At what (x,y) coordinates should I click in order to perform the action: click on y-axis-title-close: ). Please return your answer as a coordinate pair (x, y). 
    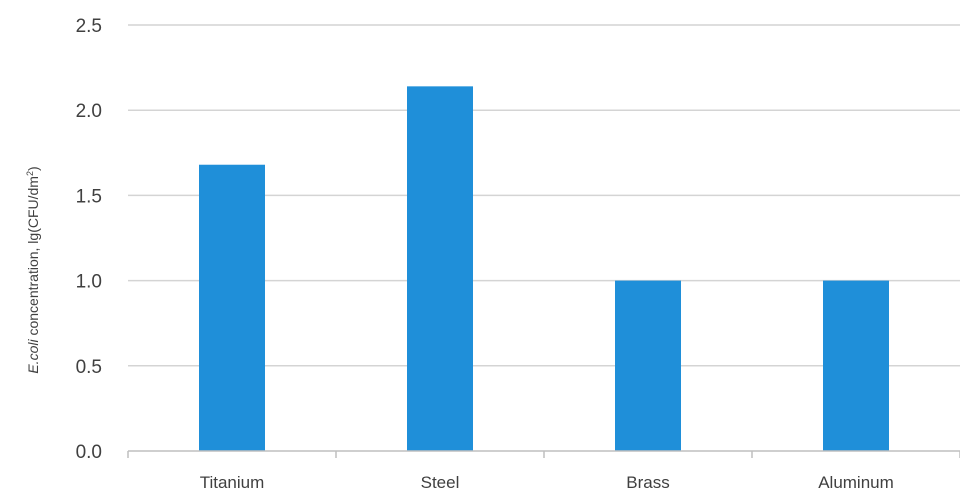
    Looking at the image, I should click on (33, 168).